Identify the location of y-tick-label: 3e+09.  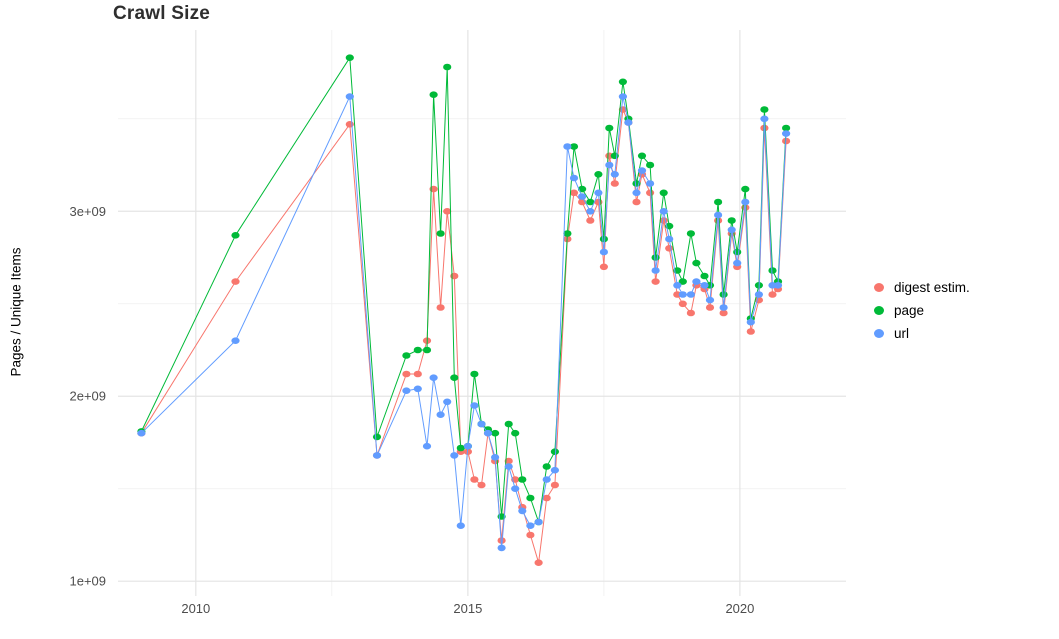
(87, 211).